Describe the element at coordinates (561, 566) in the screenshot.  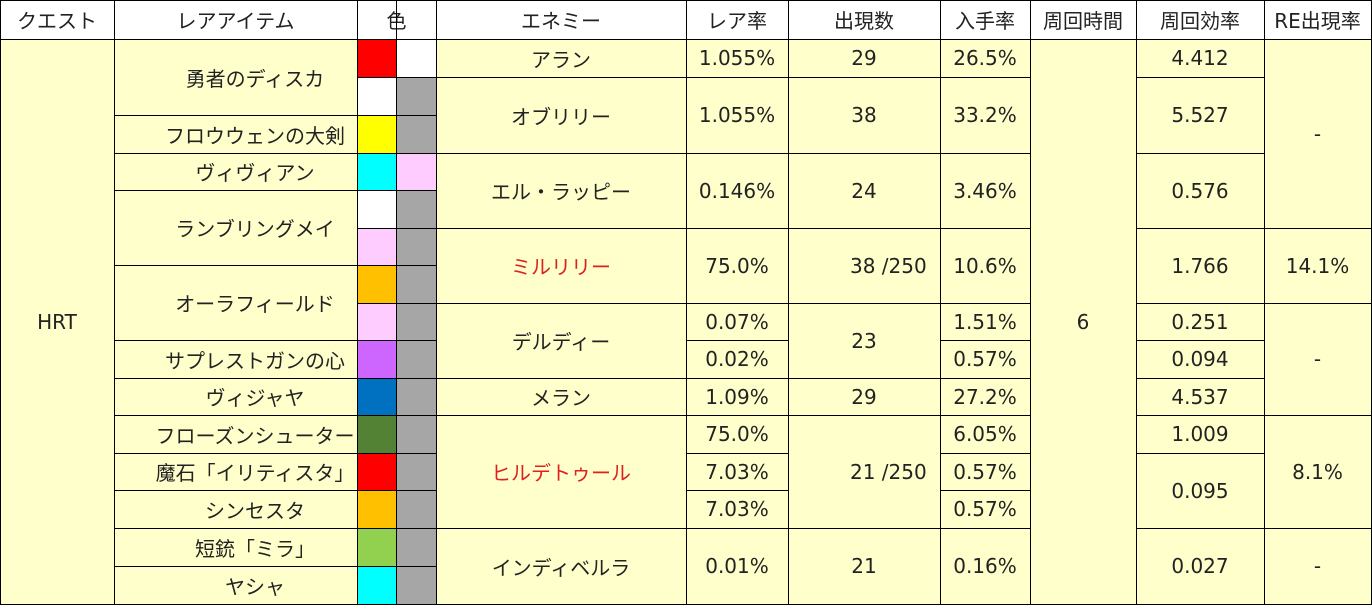
I see `enemy-name-cell: インディベルラ` at that location.